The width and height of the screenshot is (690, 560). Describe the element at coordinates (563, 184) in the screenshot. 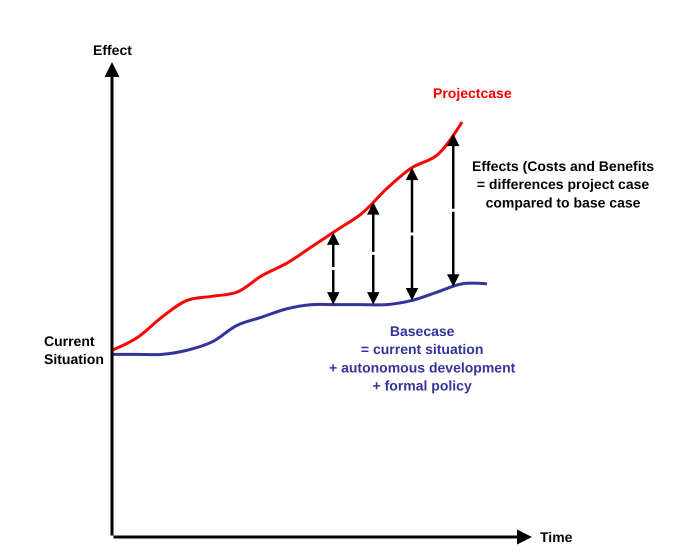

I see `annotation: Effects (Costs and Benefits = differences project case compared to base case` at that location.